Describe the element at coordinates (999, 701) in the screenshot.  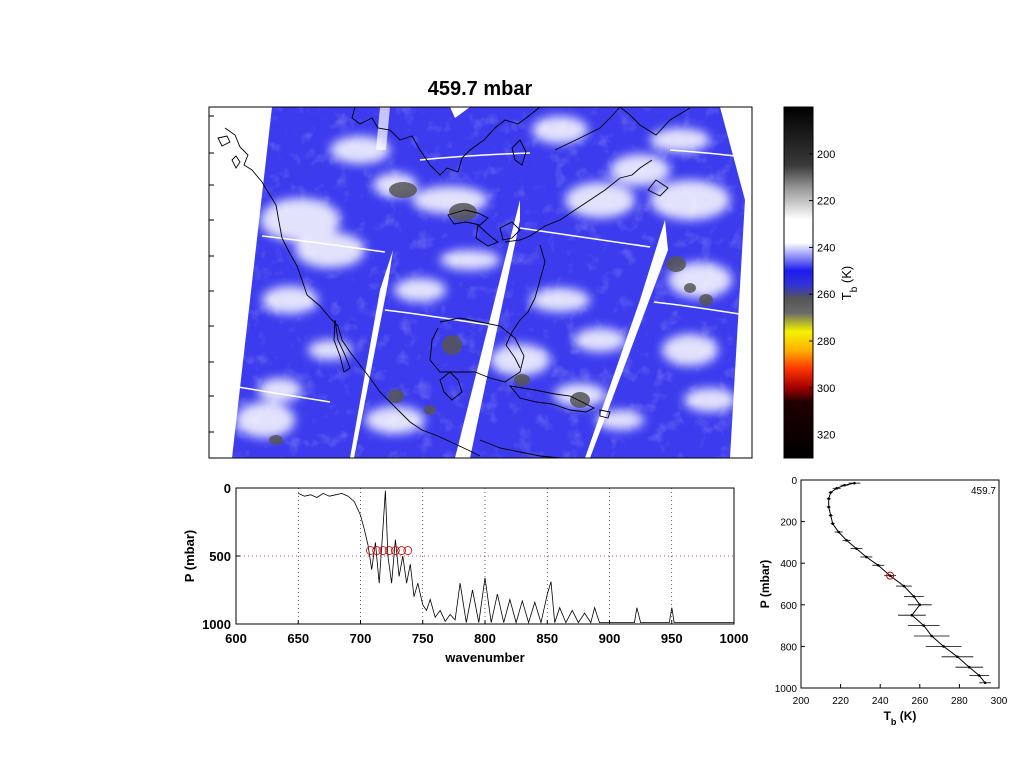
I see `profile-x-tick: 300` at that location.